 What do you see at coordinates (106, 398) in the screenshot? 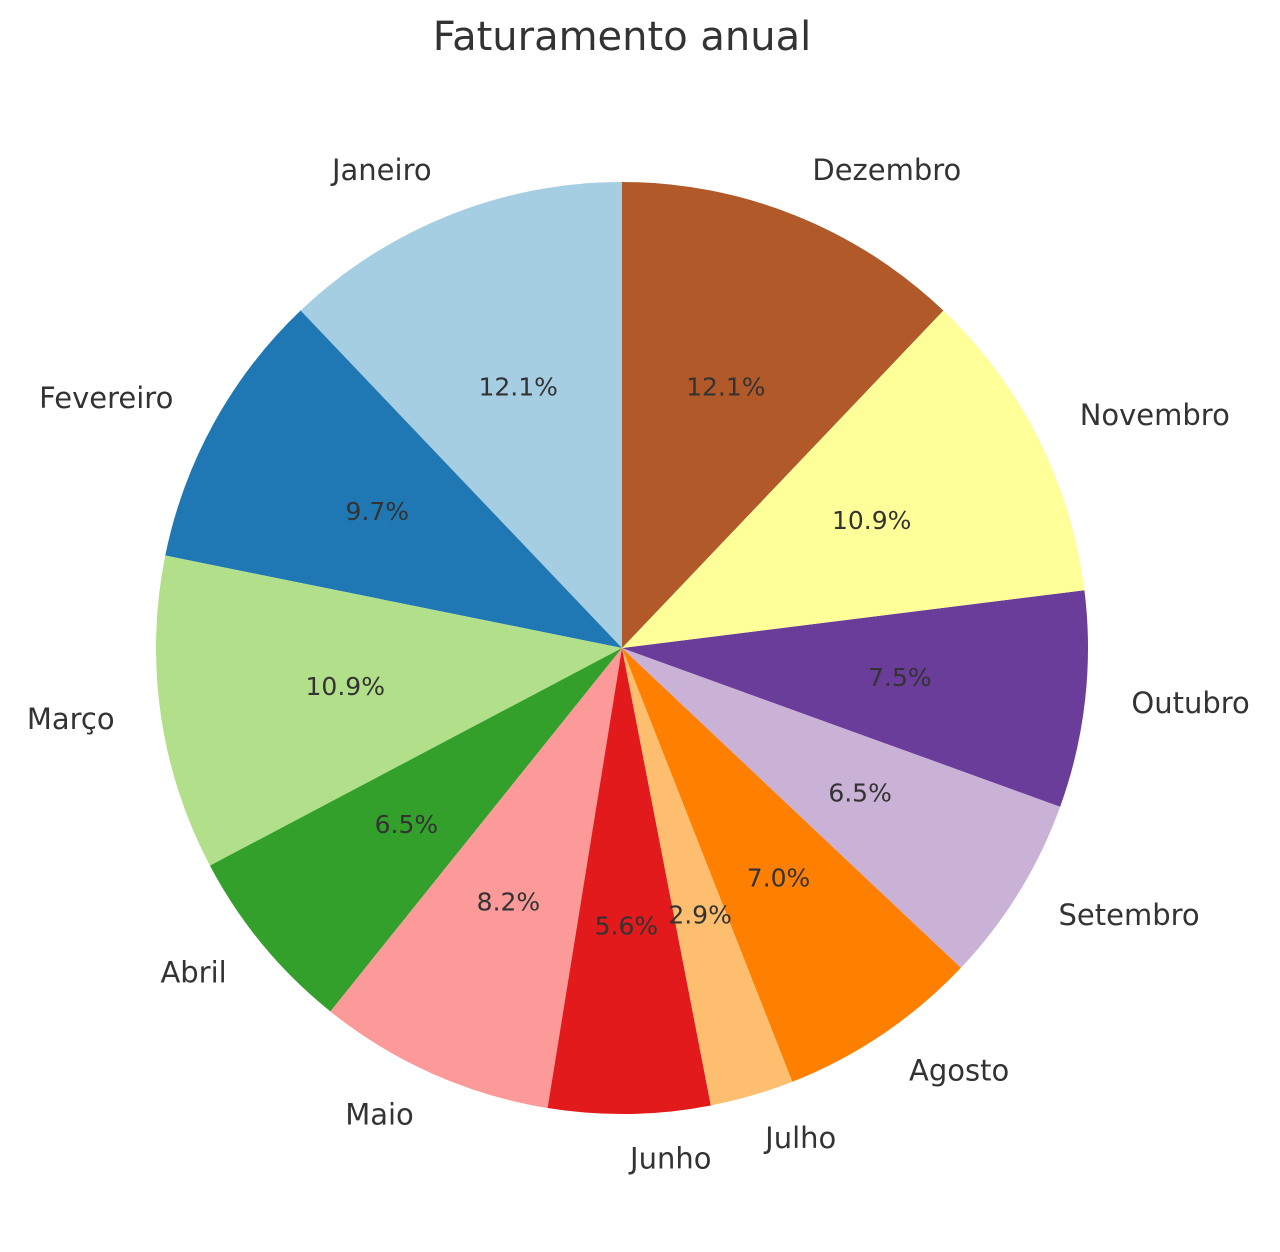
I see `category-label-fevereiro: Fevereiro` at bounding box center [106, 398].